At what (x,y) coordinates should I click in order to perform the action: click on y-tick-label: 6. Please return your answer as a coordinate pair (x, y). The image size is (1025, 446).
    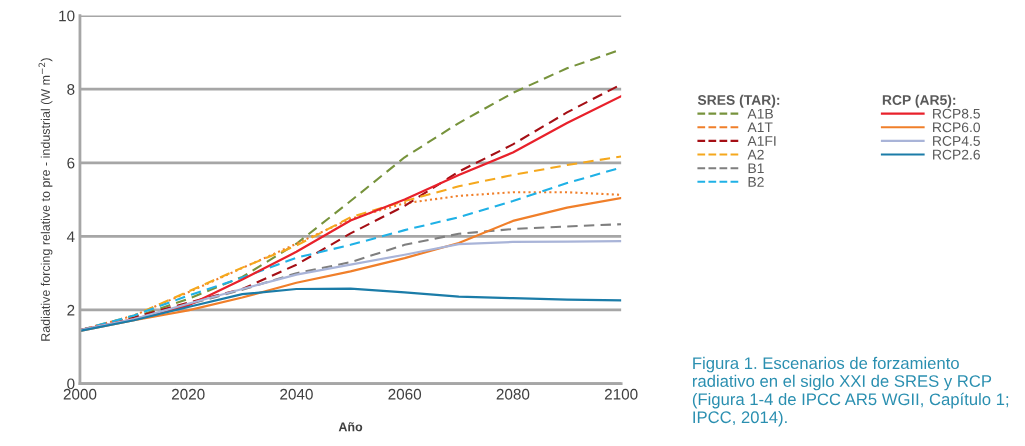
    Looking at the image, I should click on (71, 163).